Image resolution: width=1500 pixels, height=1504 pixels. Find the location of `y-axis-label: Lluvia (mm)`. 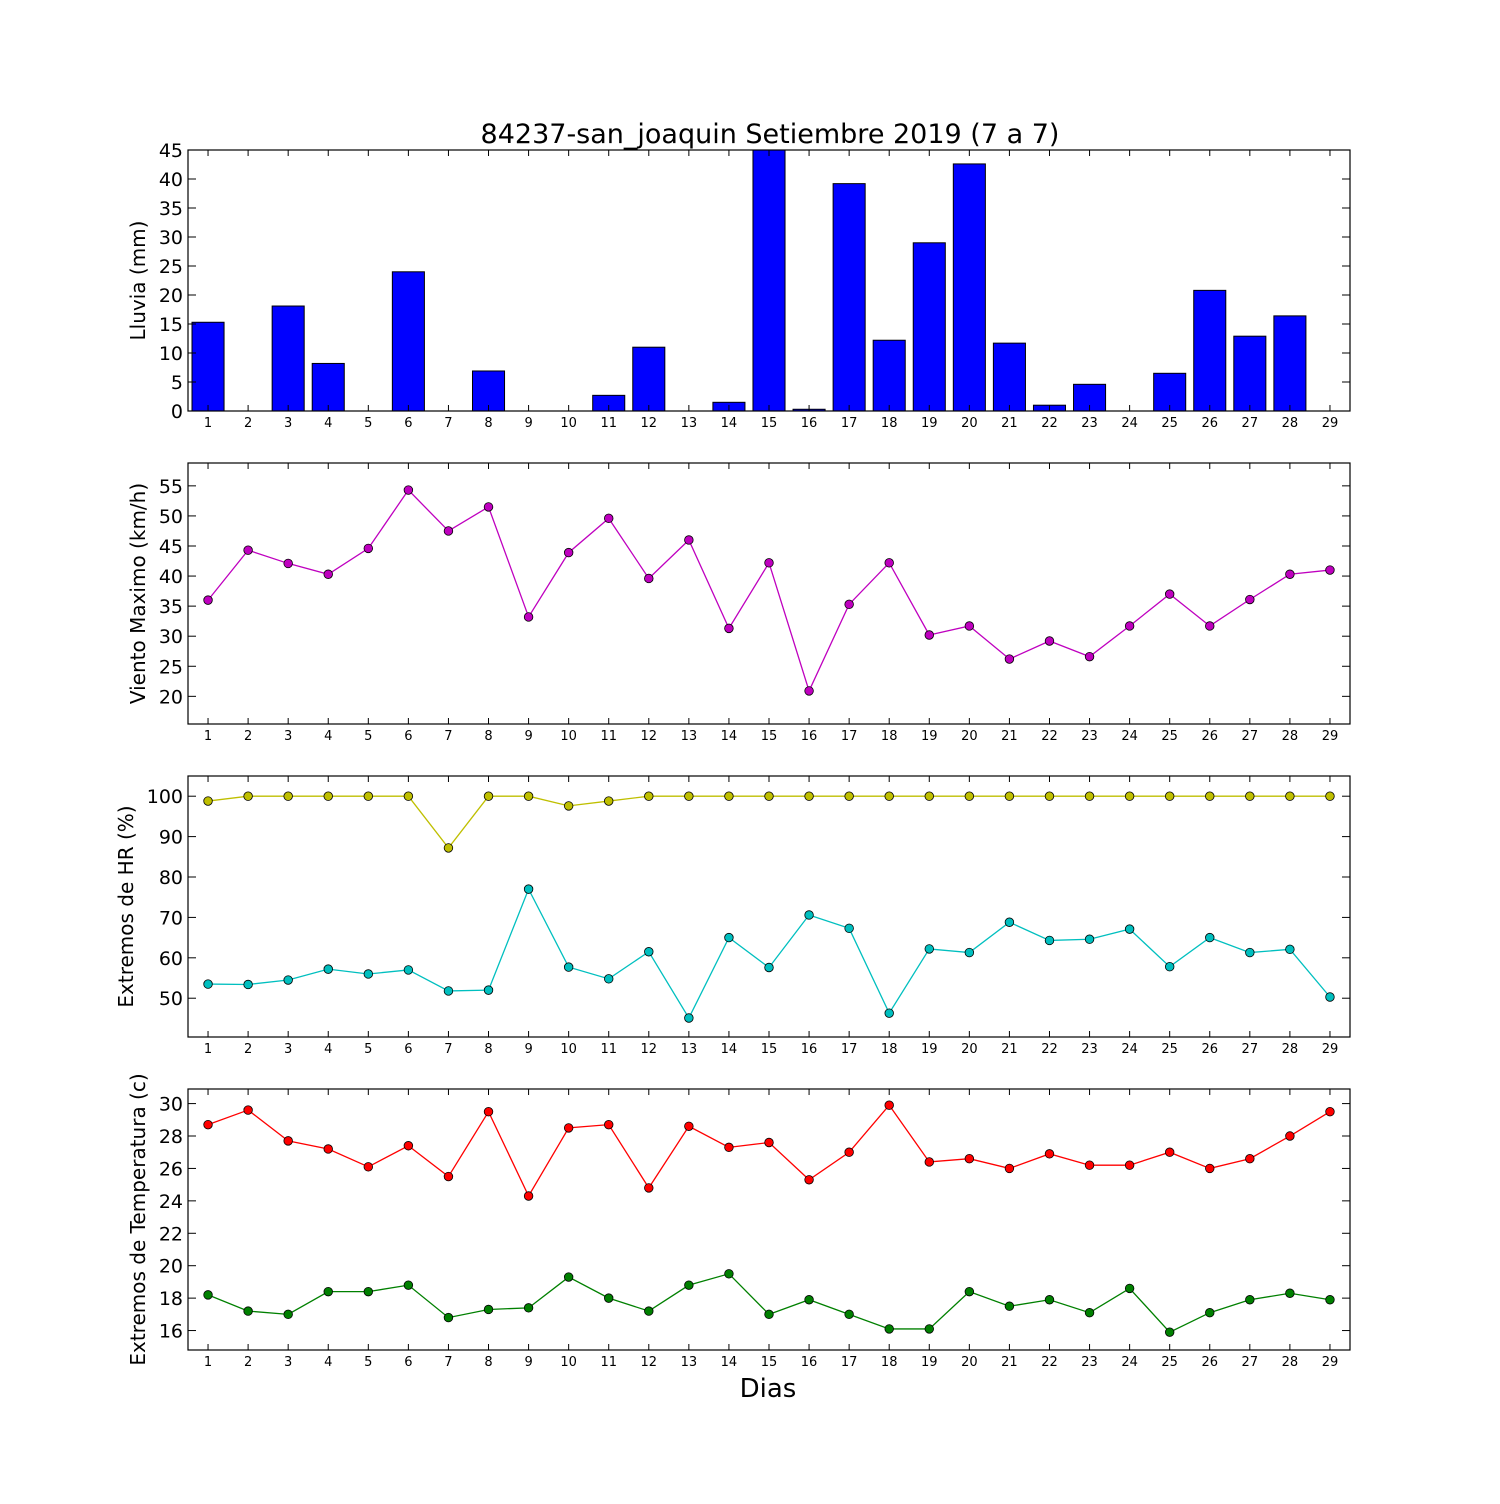

y-axis-label: Lluvia (mm) is located at coordinates (138, 281).